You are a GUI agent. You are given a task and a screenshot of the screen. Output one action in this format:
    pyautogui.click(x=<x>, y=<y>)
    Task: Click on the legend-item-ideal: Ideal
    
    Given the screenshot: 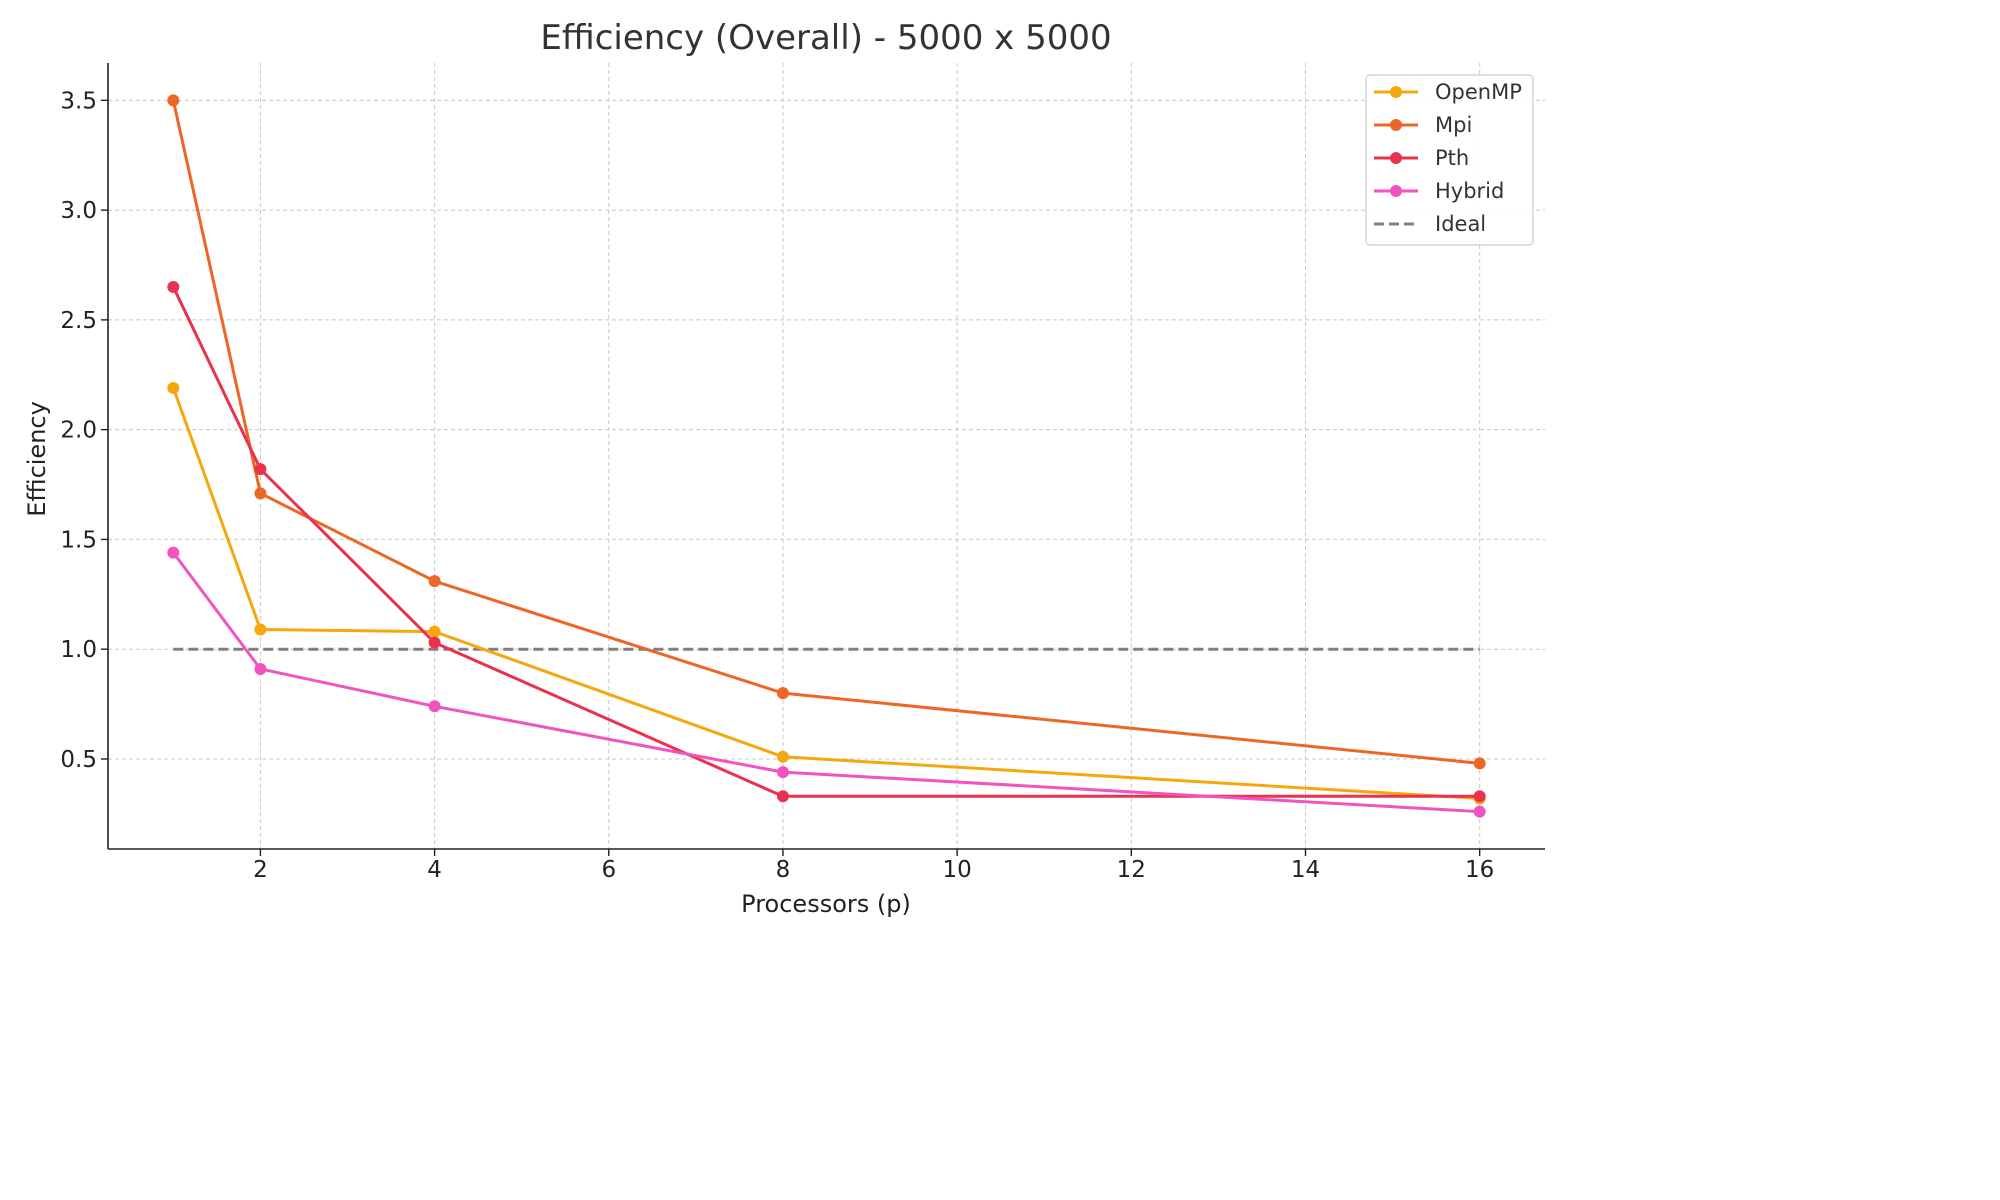 What is the action you would take?
    pyautogui.click(x=1430, y=224)
    